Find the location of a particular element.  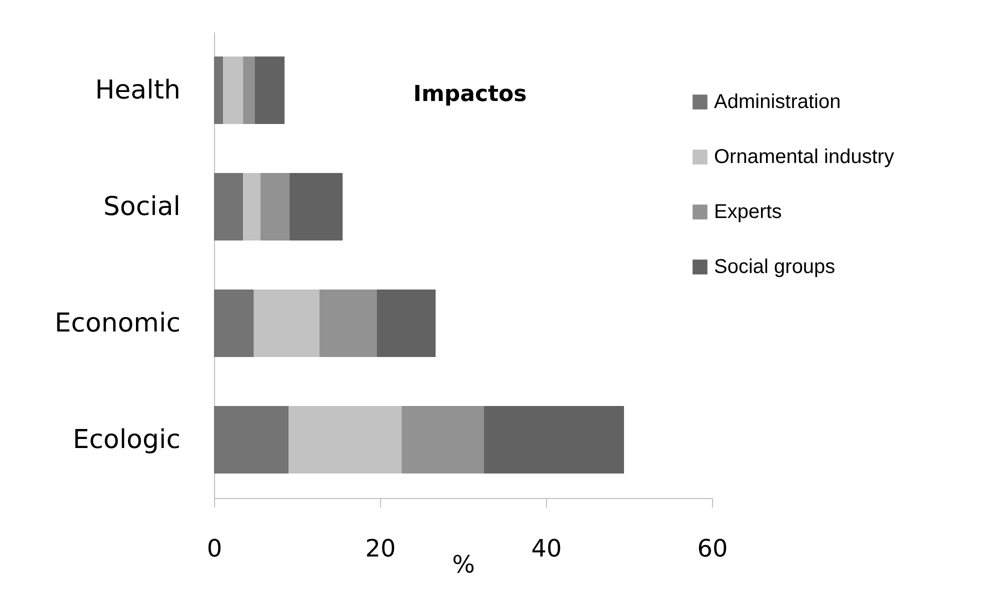

legend-label: Social groups is located at coordinates (775, 267).